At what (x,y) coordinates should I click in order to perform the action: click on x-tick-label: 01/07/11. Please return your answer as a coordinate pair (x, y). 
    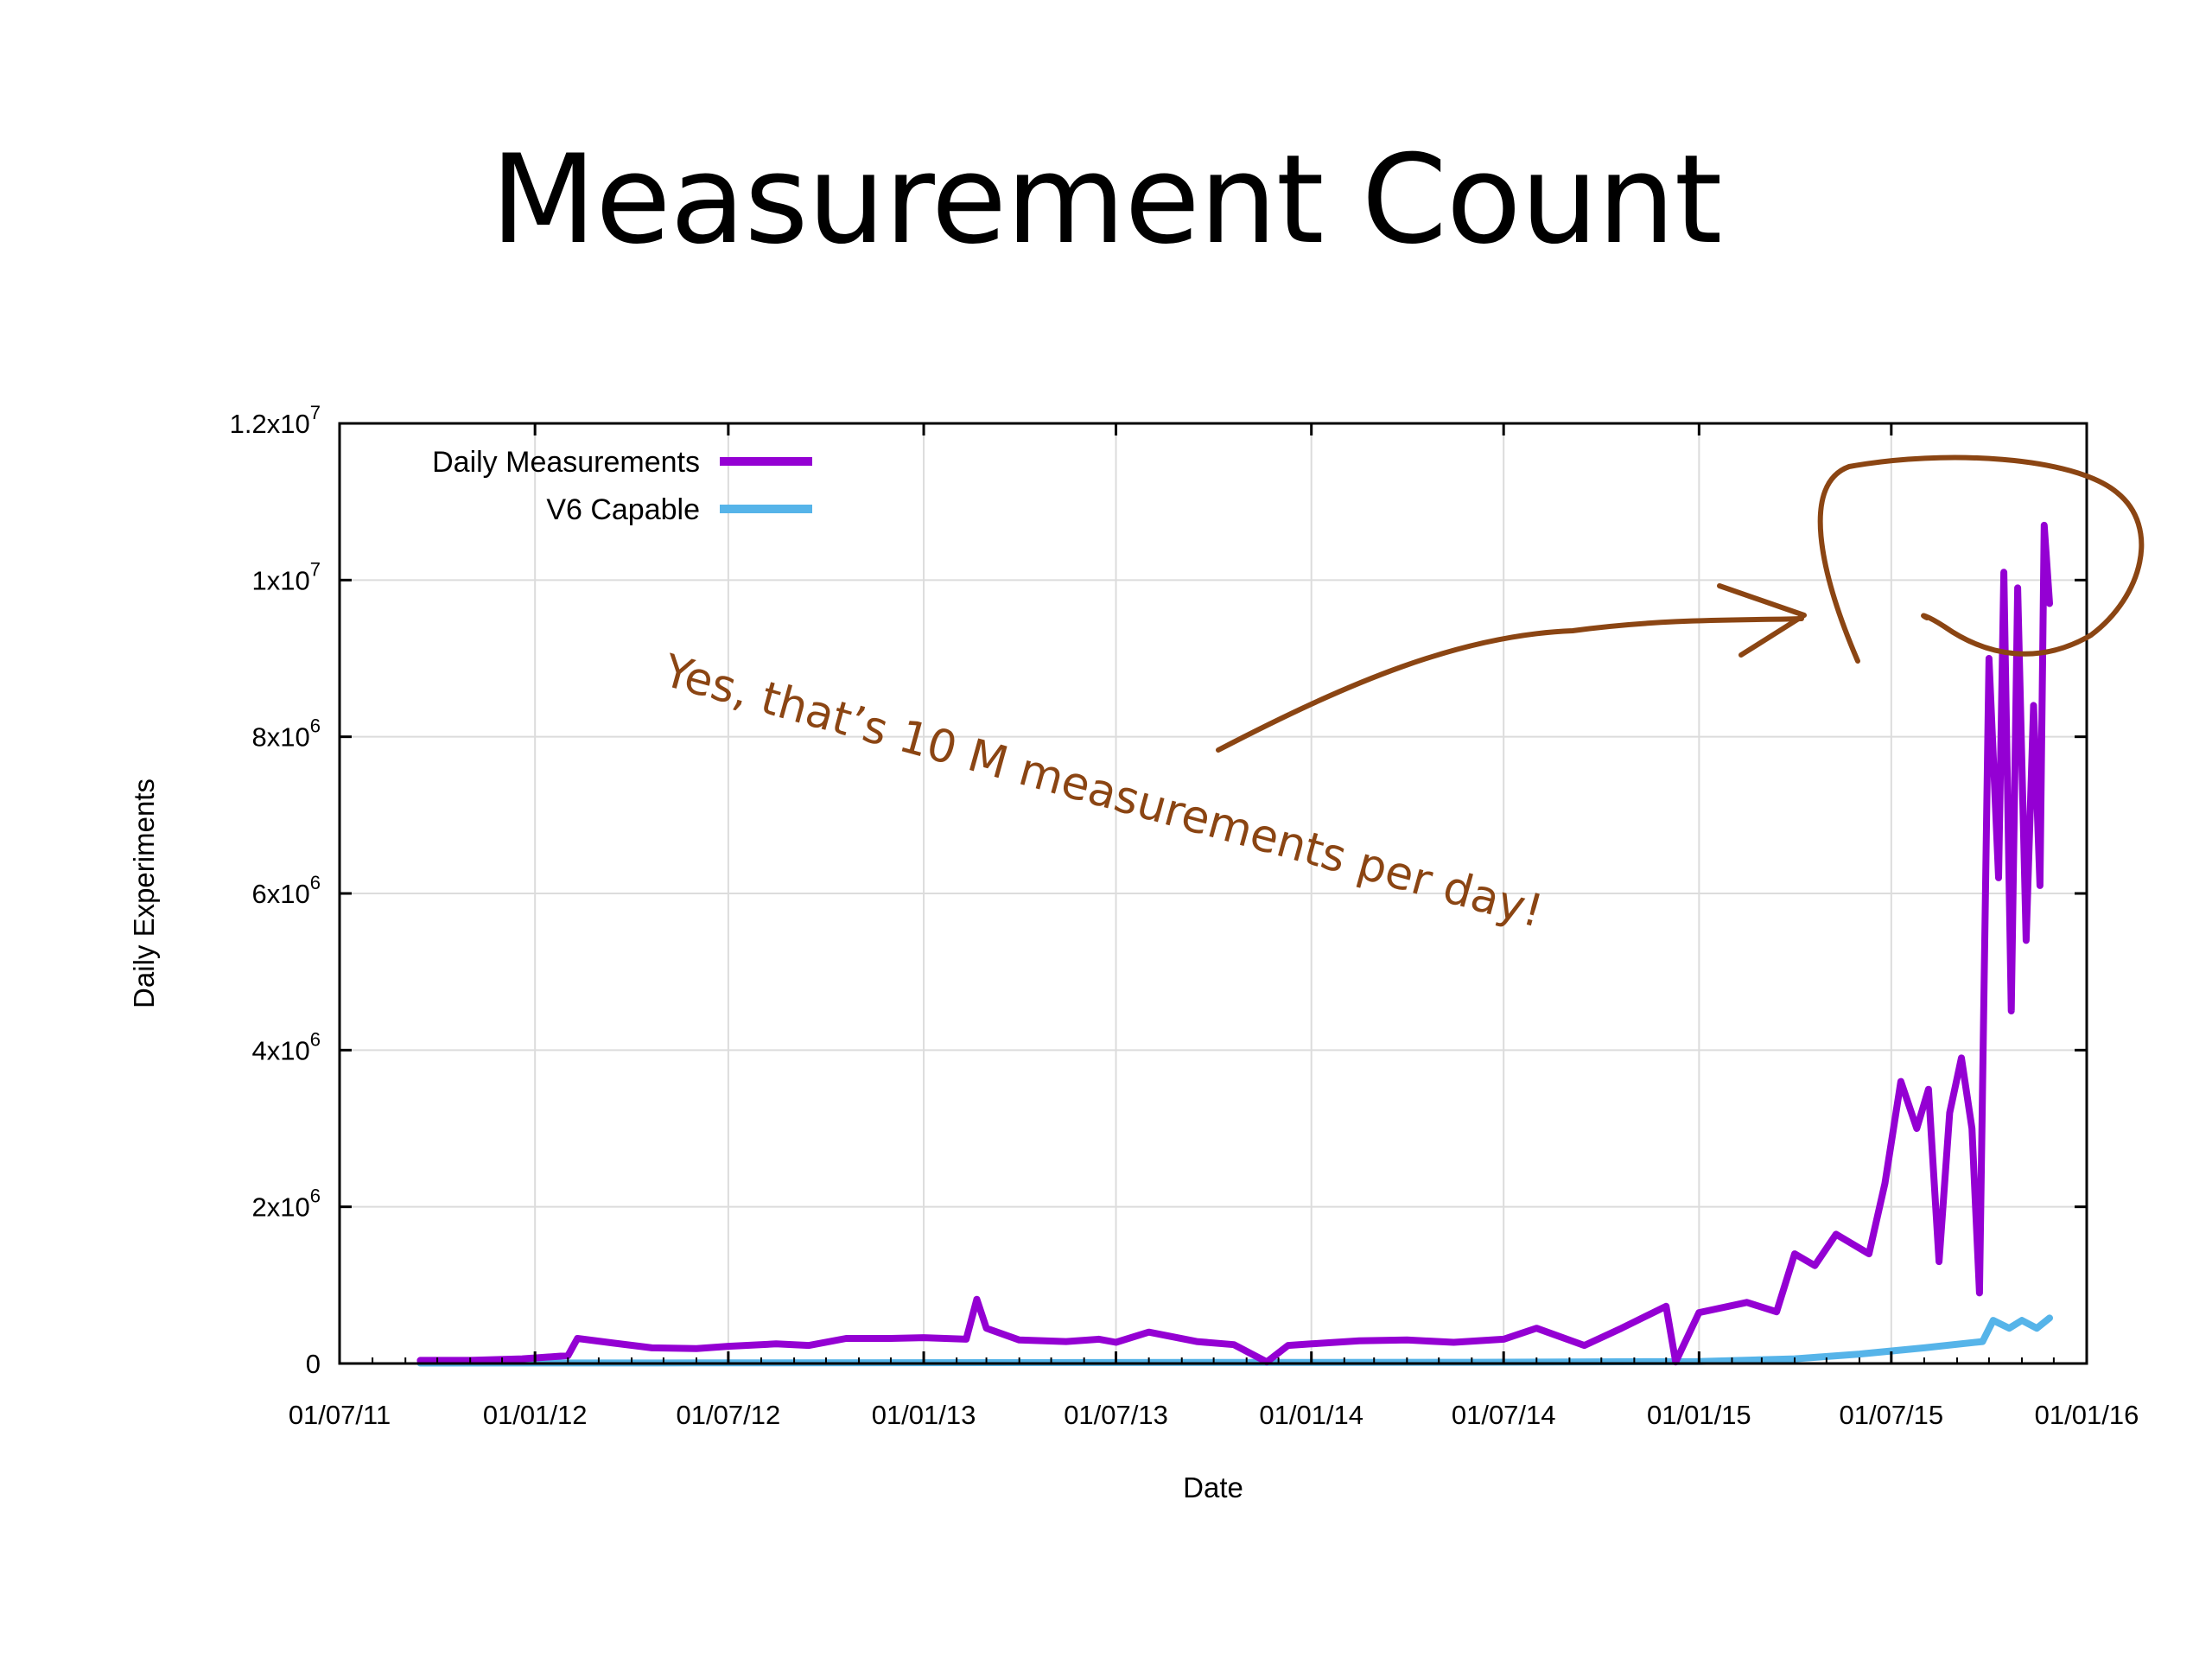
    Looking at the image, I should click on (340, 1415).